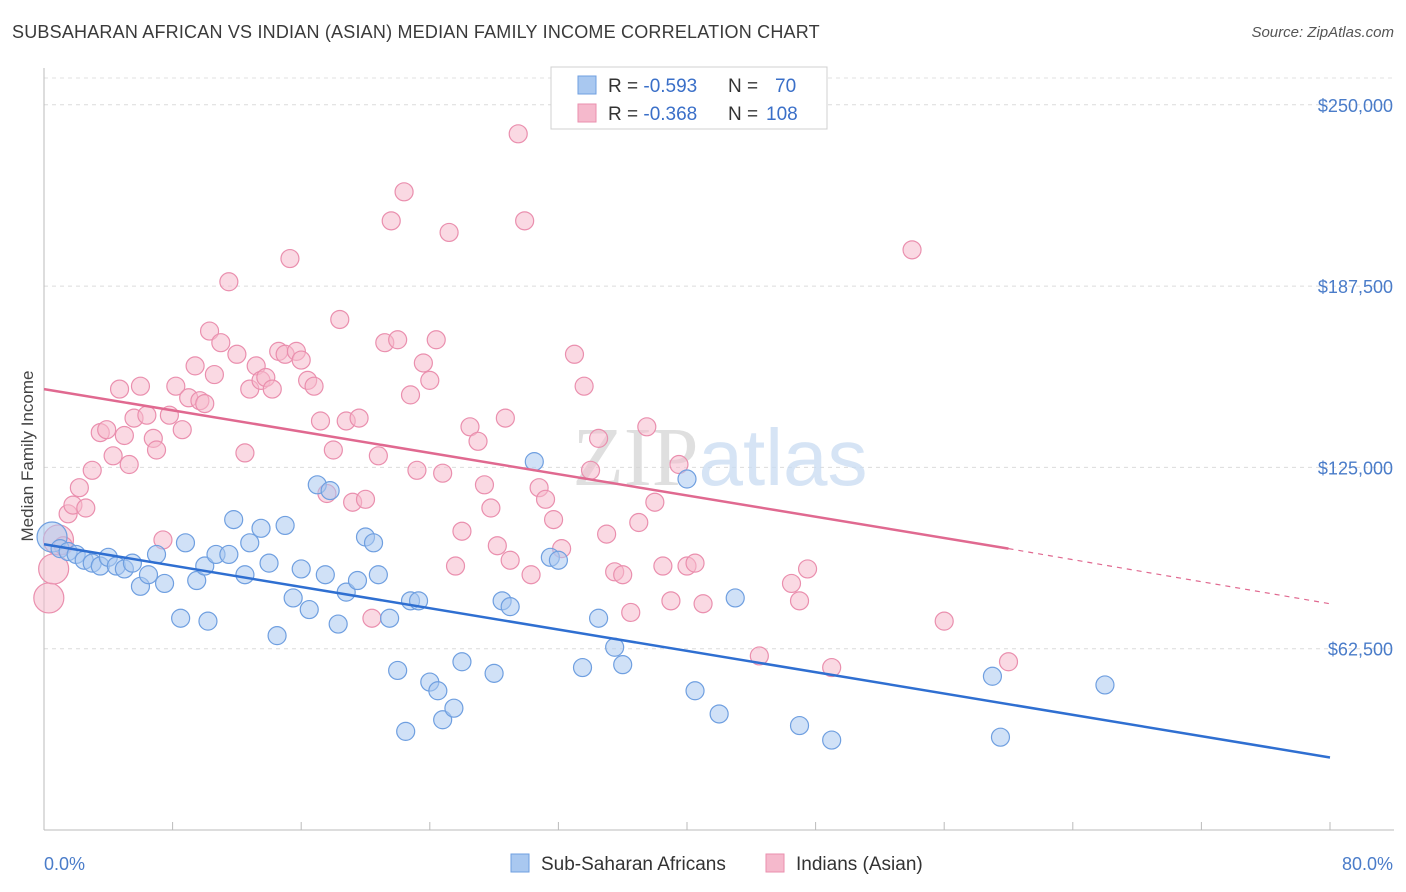  Describe the element at coordinates (64, 864) in the screenshot. I see `x-tick-label: 0.0%` at that location.